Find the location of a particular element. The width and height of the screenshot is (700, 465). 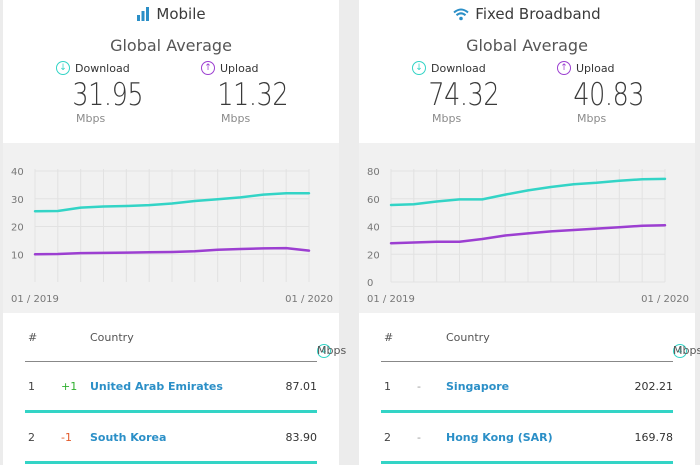

panel-header: Mobile is located at coordinates (171, 14).